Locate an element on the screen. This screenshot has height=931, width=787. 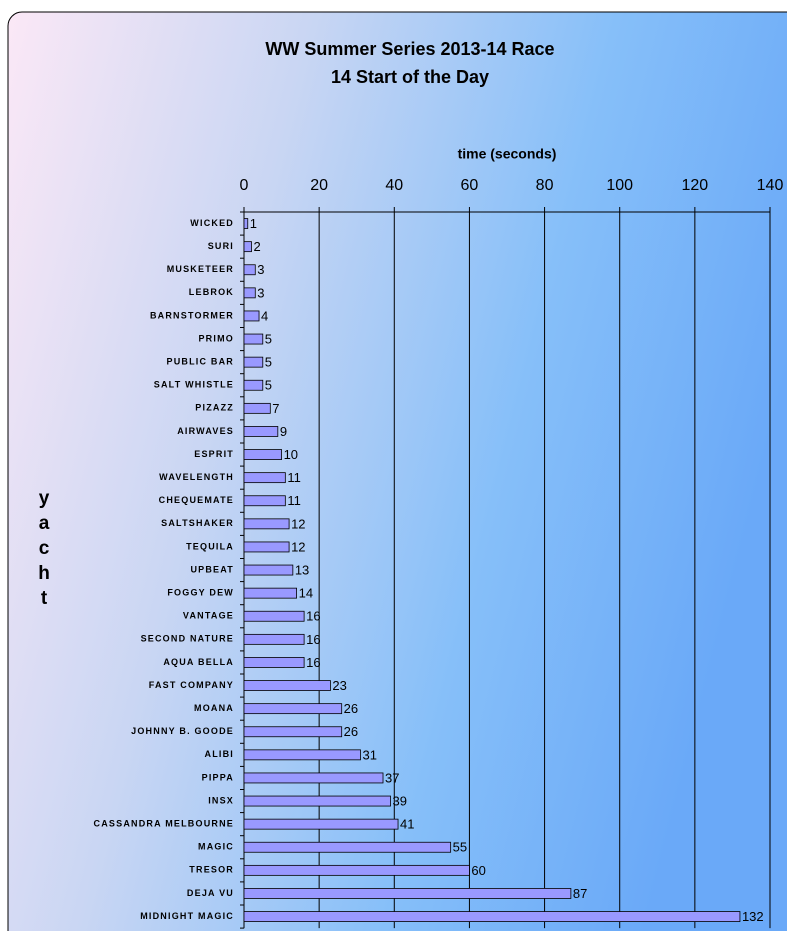
data-label: 1 is located at coordinates (253, 223).